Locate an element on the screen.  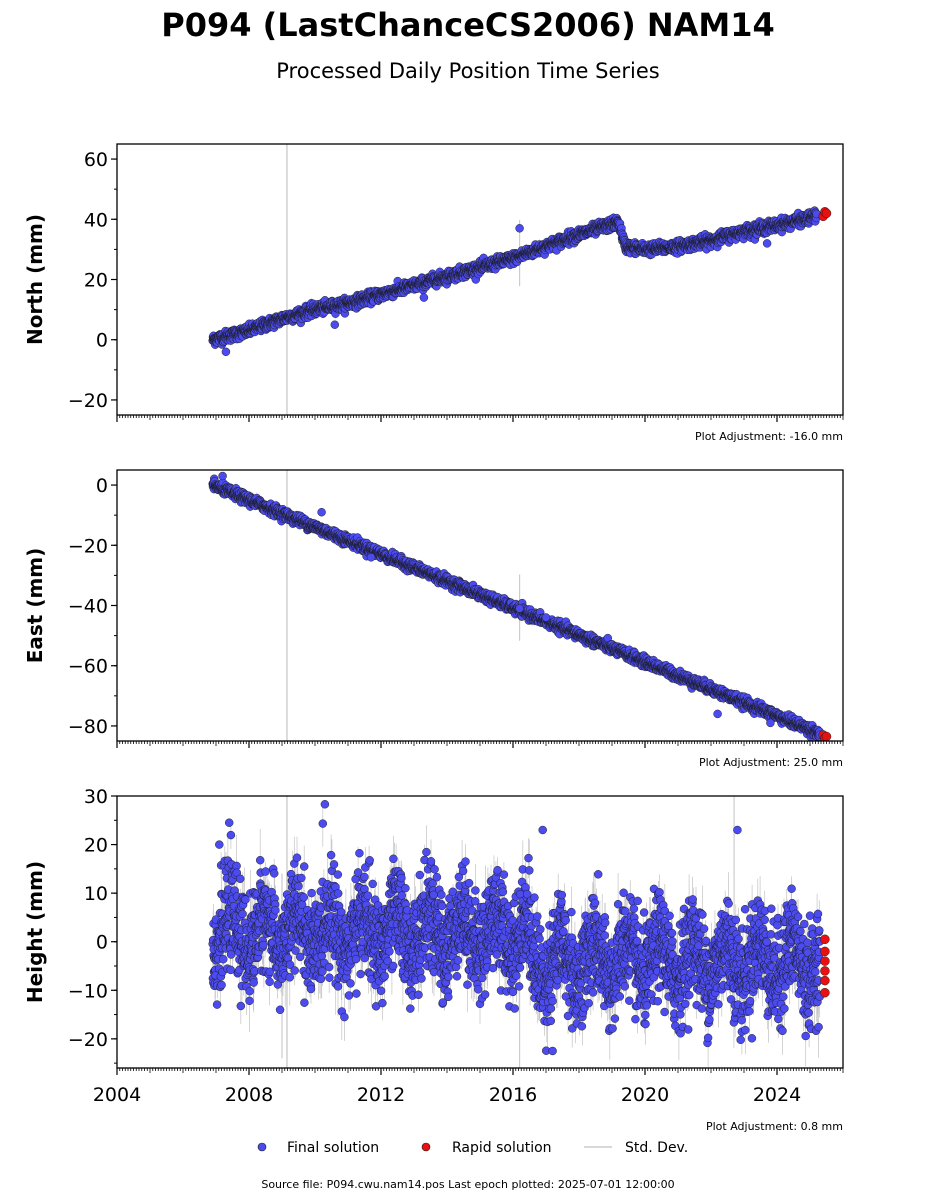
north-x-axis is located at coordinates (480, 418).